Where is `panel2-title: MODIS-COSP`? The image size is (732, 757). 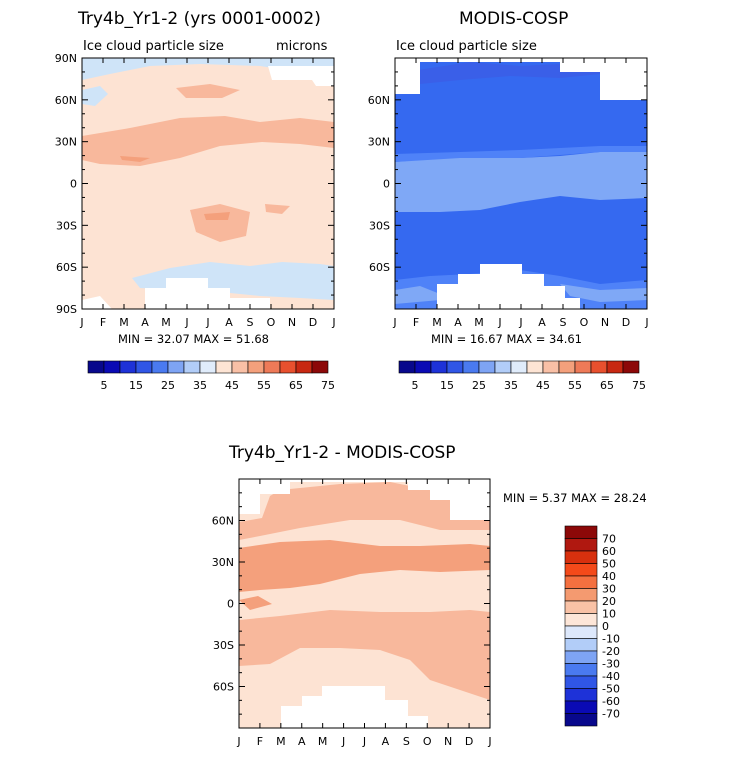 panel2-title: MODIS-COSP is located at coordinates (513, 19).